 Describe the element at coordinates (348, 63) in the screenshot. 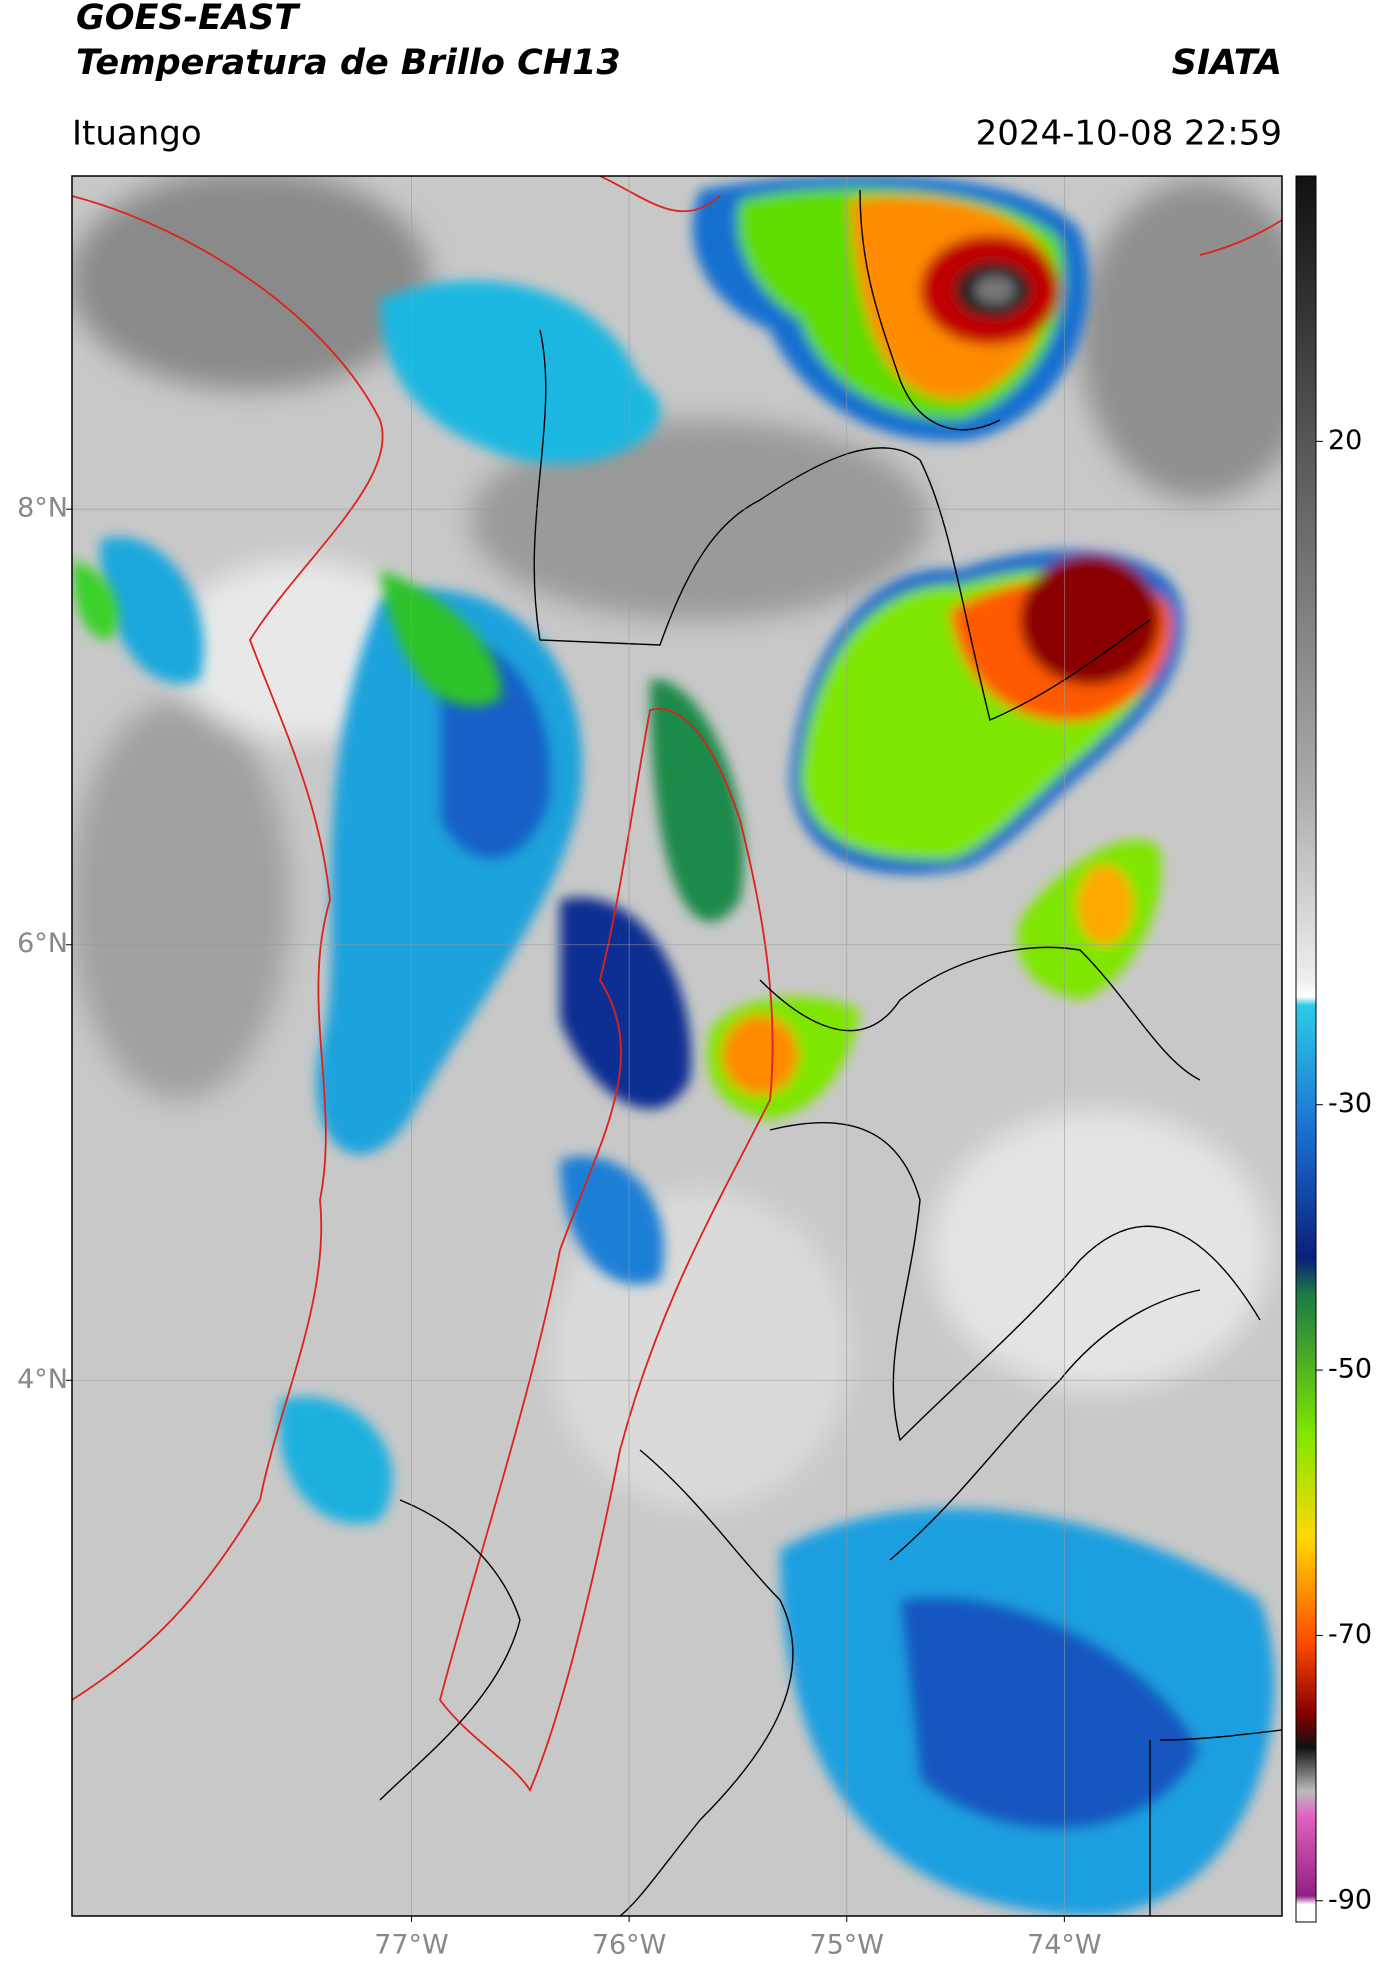

I see `subtitle: Temperatura de Brillo CH13` at that location.